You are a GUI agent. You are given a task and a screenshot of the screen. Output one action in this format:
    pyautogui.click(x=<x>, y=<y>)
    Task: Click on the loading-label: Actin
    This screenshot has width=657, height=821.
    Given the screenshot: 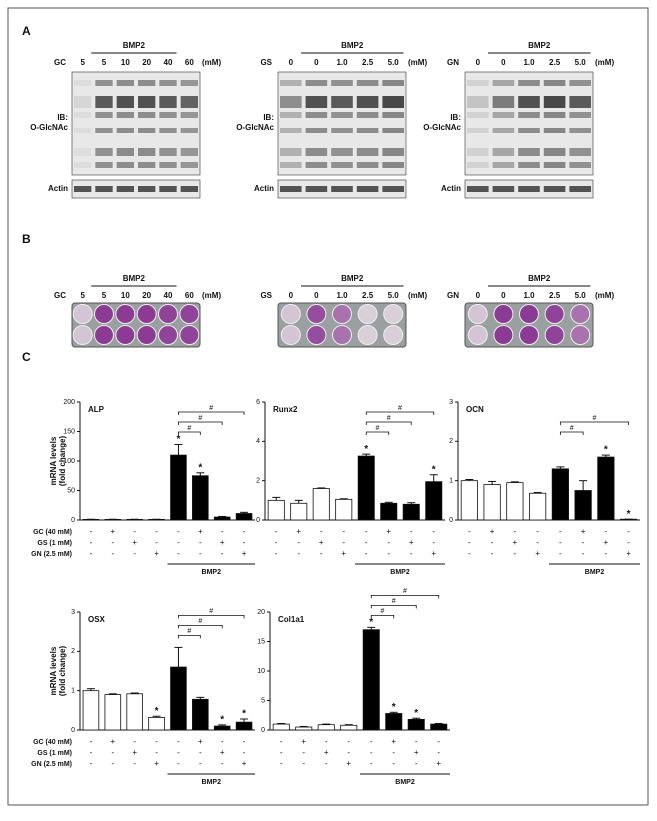 What is the action you would take?
    pyautogui.click(x=451, y=188)
    